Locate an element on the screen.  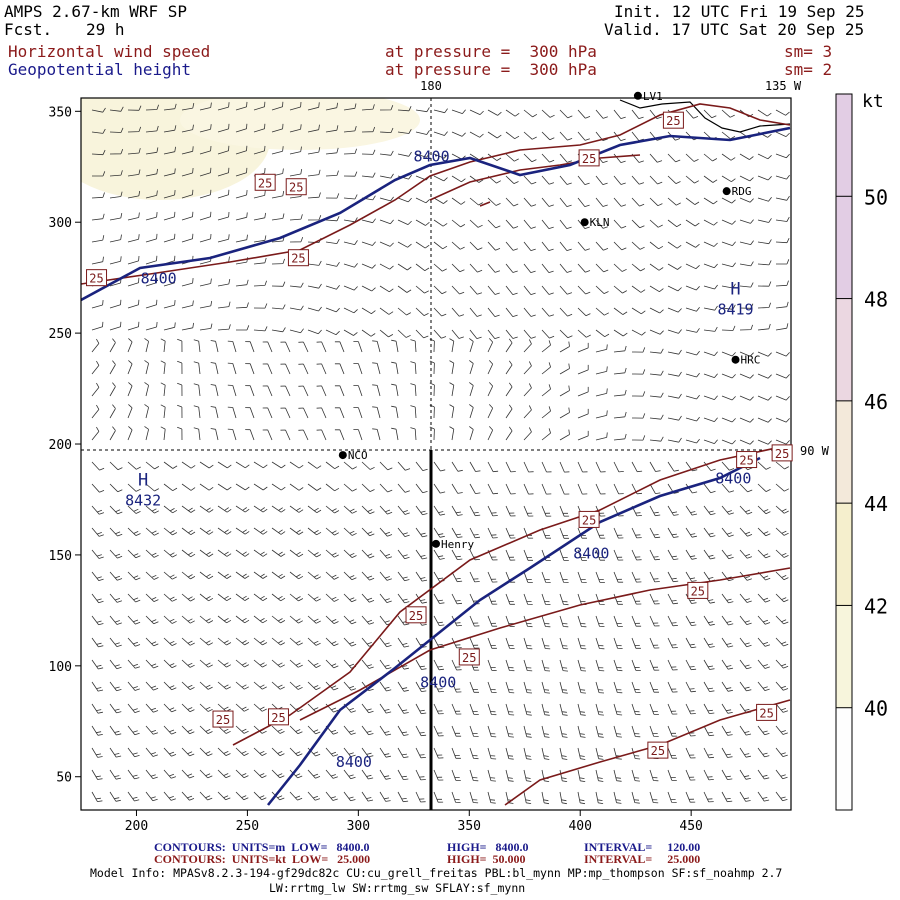
height-contour-high: HIGH= 8400.0 is located at coordinates (488, 847).